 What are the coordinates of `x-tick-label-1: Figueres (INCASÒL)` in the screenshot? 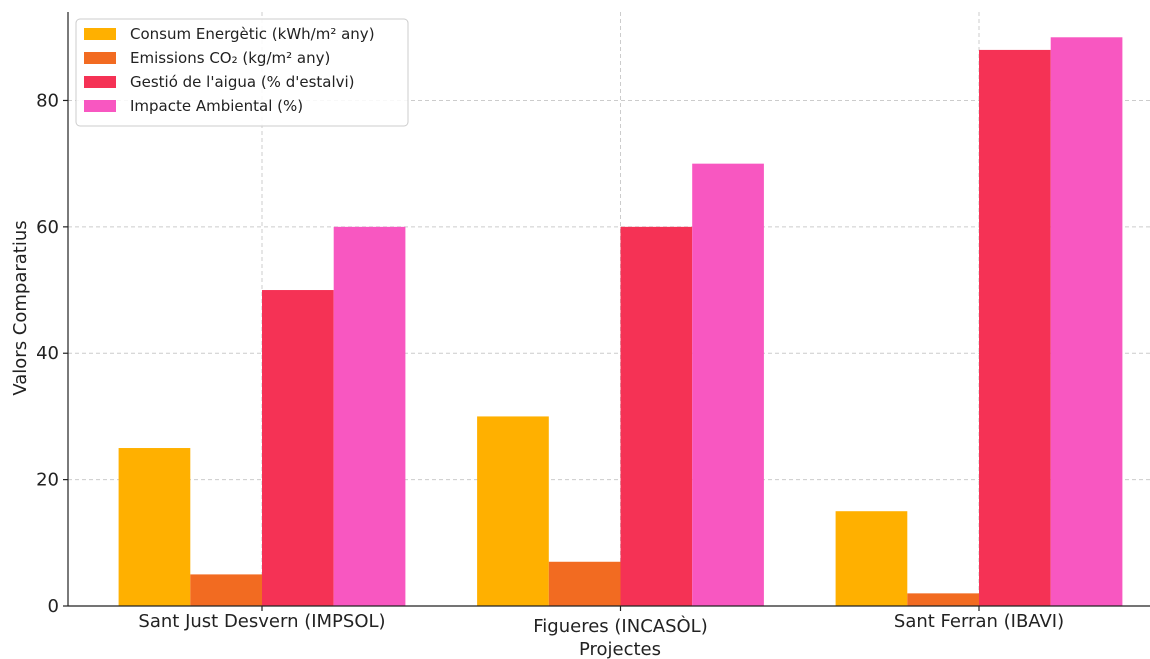 It's located at (620, 626).